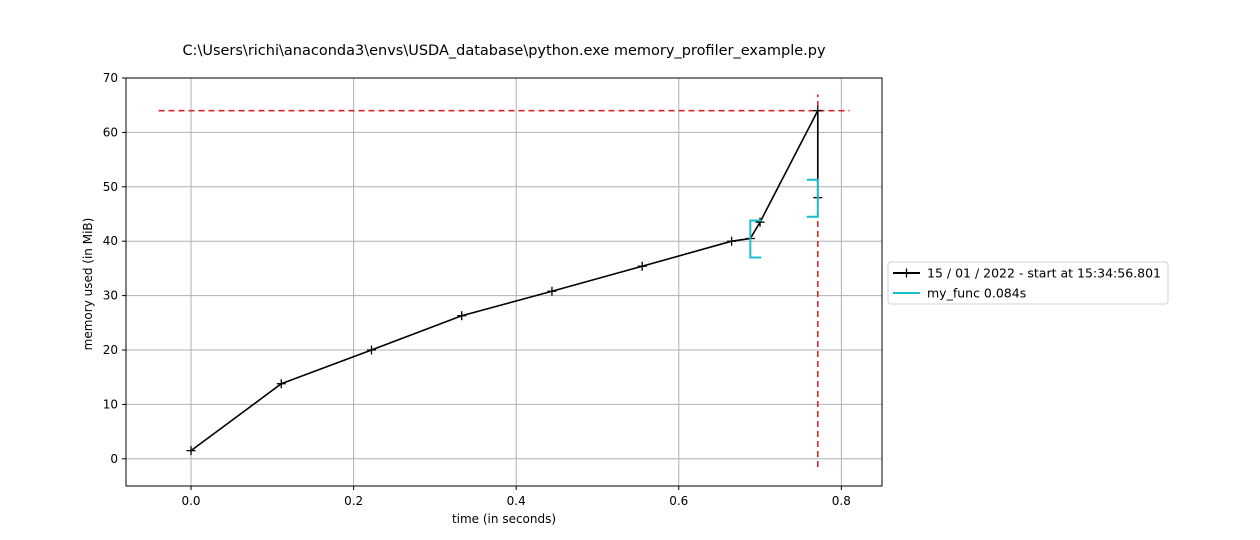  Describe the element at coordinates (110, 241) in the screenshot. I see `y-tick-label: 40` at that location.